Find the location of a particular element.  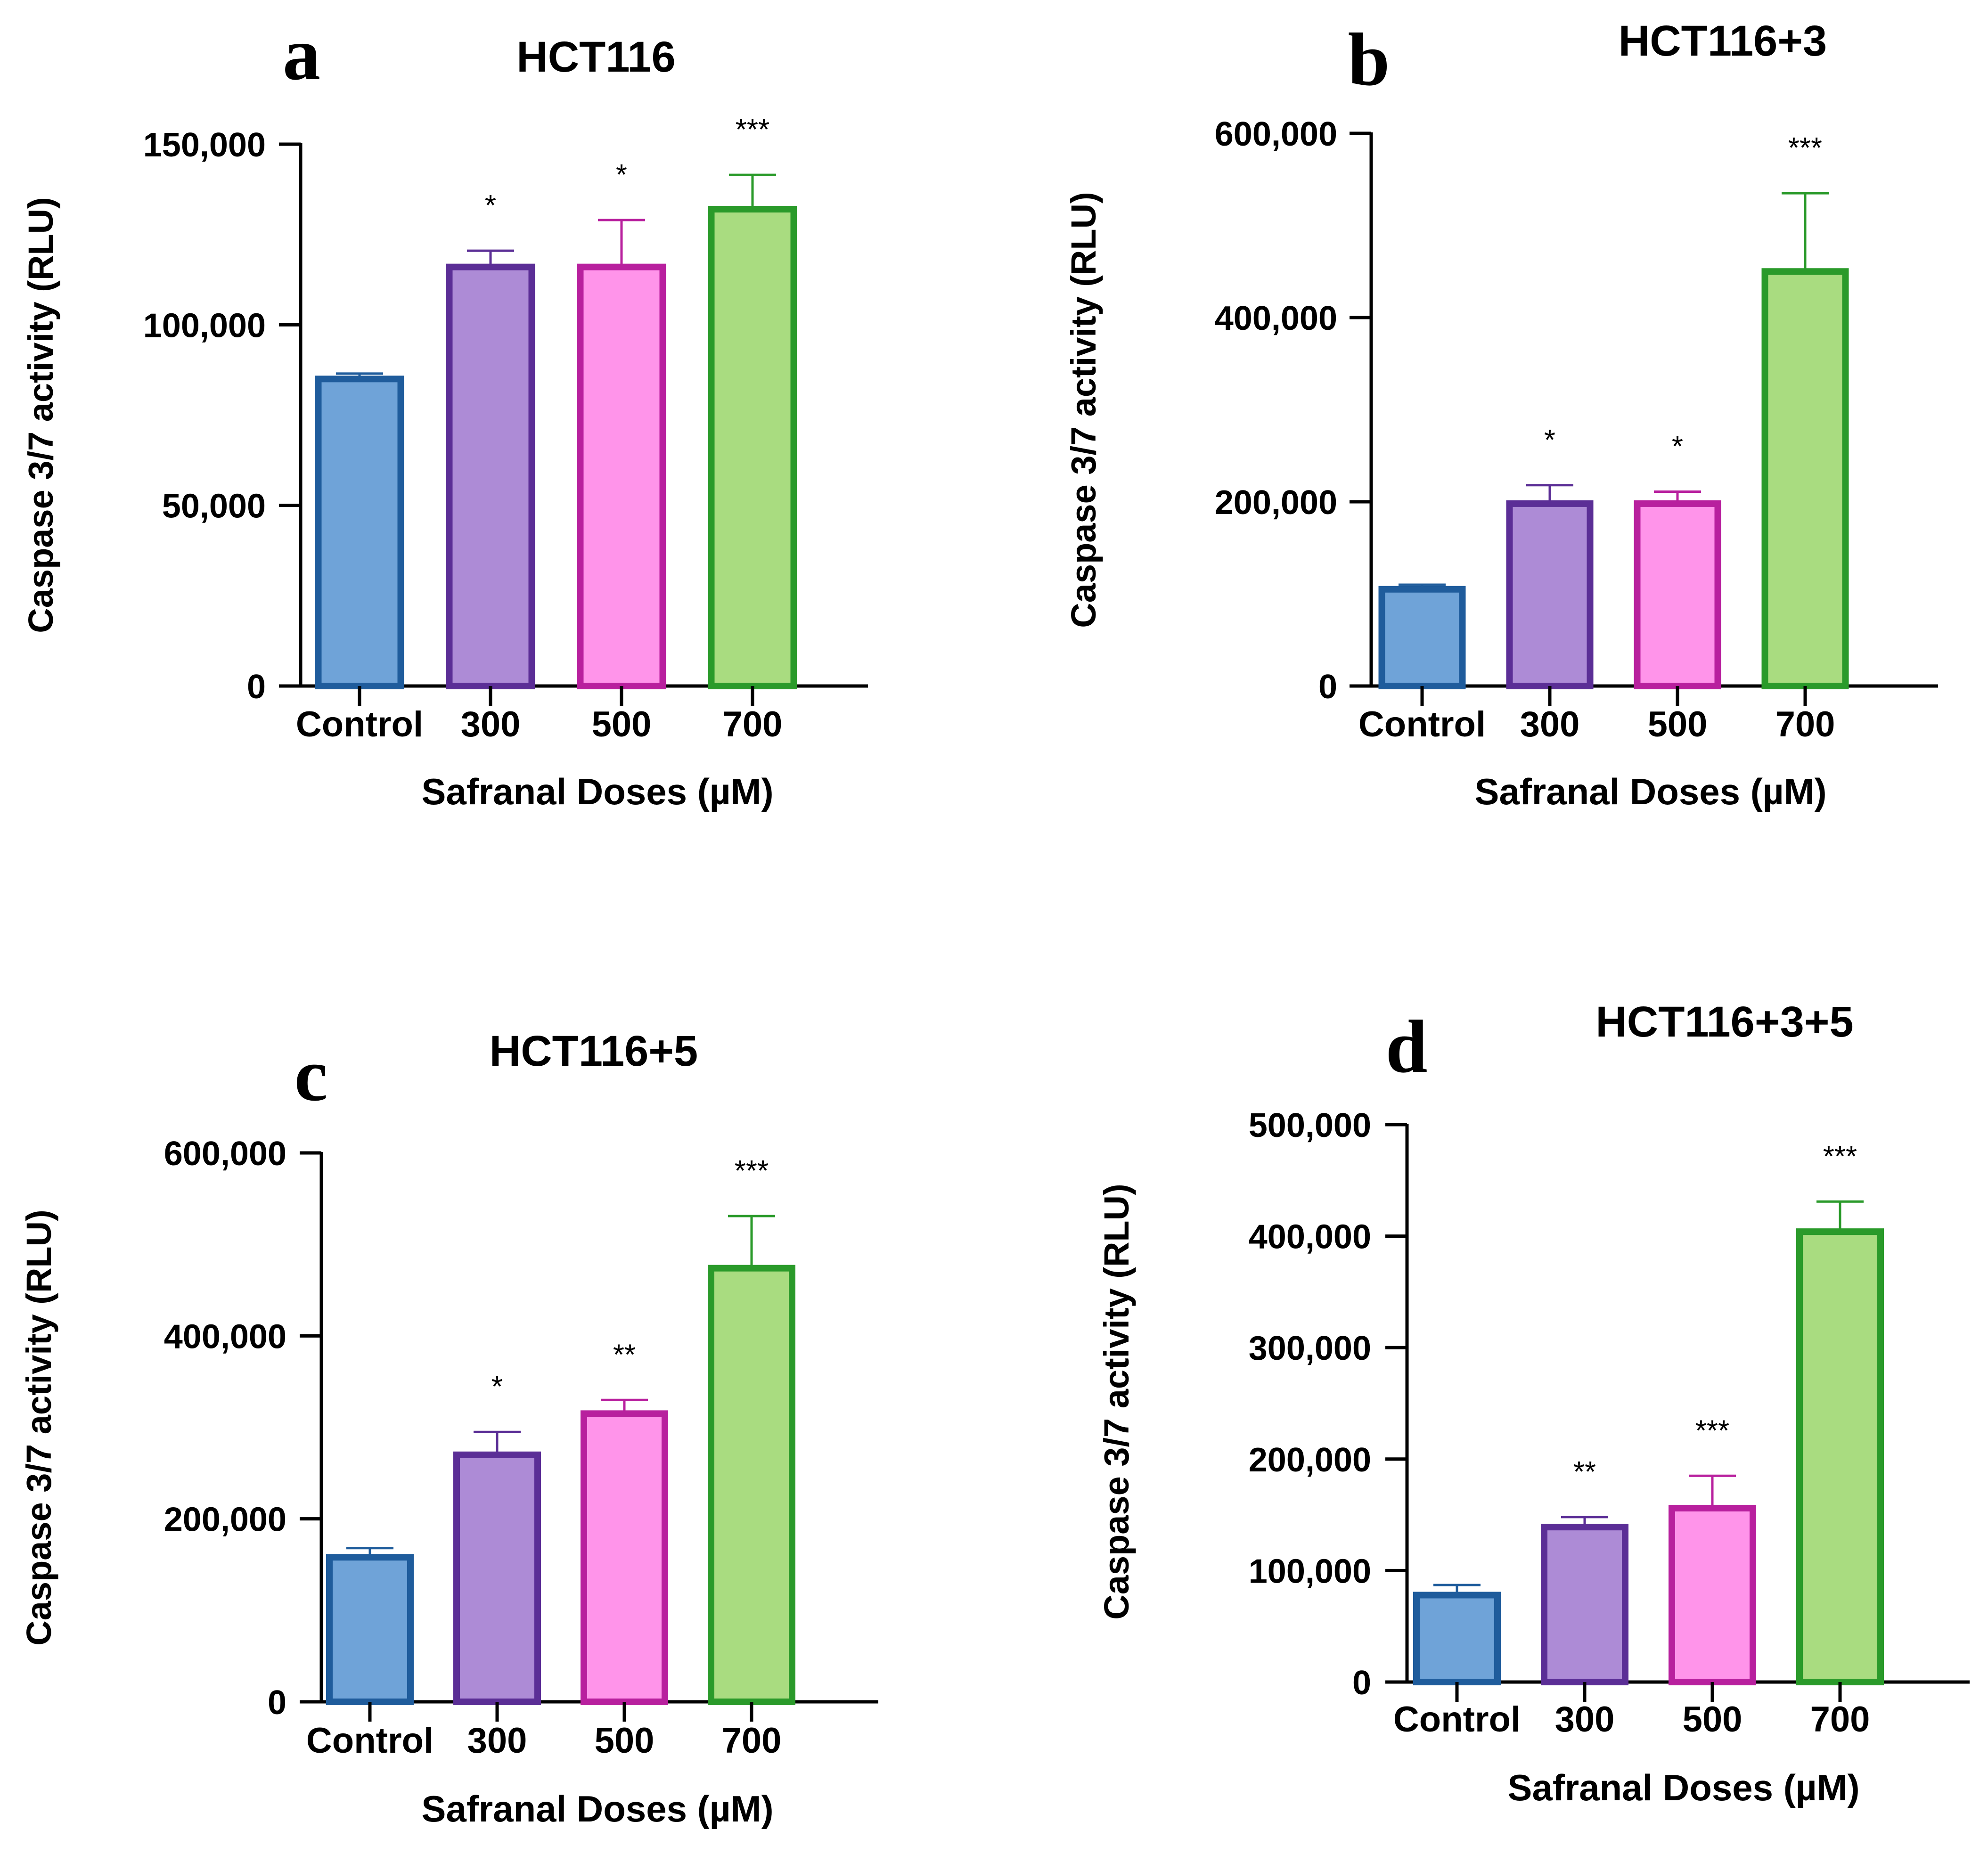

panel-letter: b is located at coordinates (1369, 59).